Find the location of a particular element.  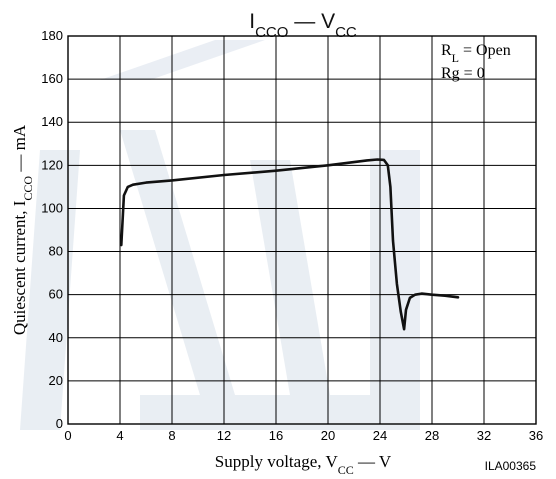

y-tick-label: 140 is located at coordinates (52, 121).